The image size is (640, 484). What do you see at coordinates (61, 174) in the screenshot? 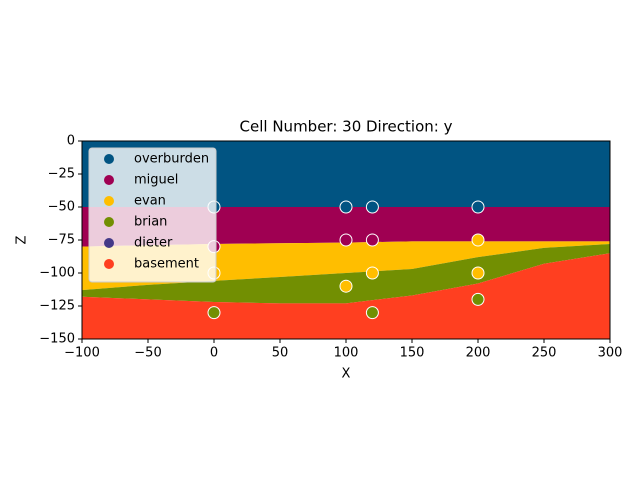
I see `y-tick-label: −25` at bounding box center [61, 174].